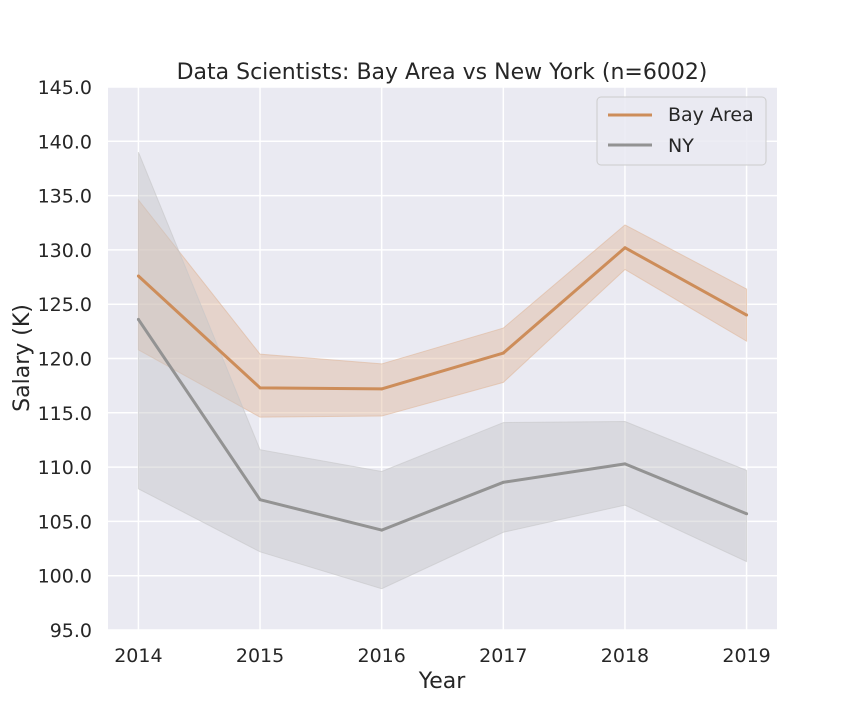  Describe the element at coordinates (260, 656) in the screenshot. I see `x-tick-label: 2015` at that location.